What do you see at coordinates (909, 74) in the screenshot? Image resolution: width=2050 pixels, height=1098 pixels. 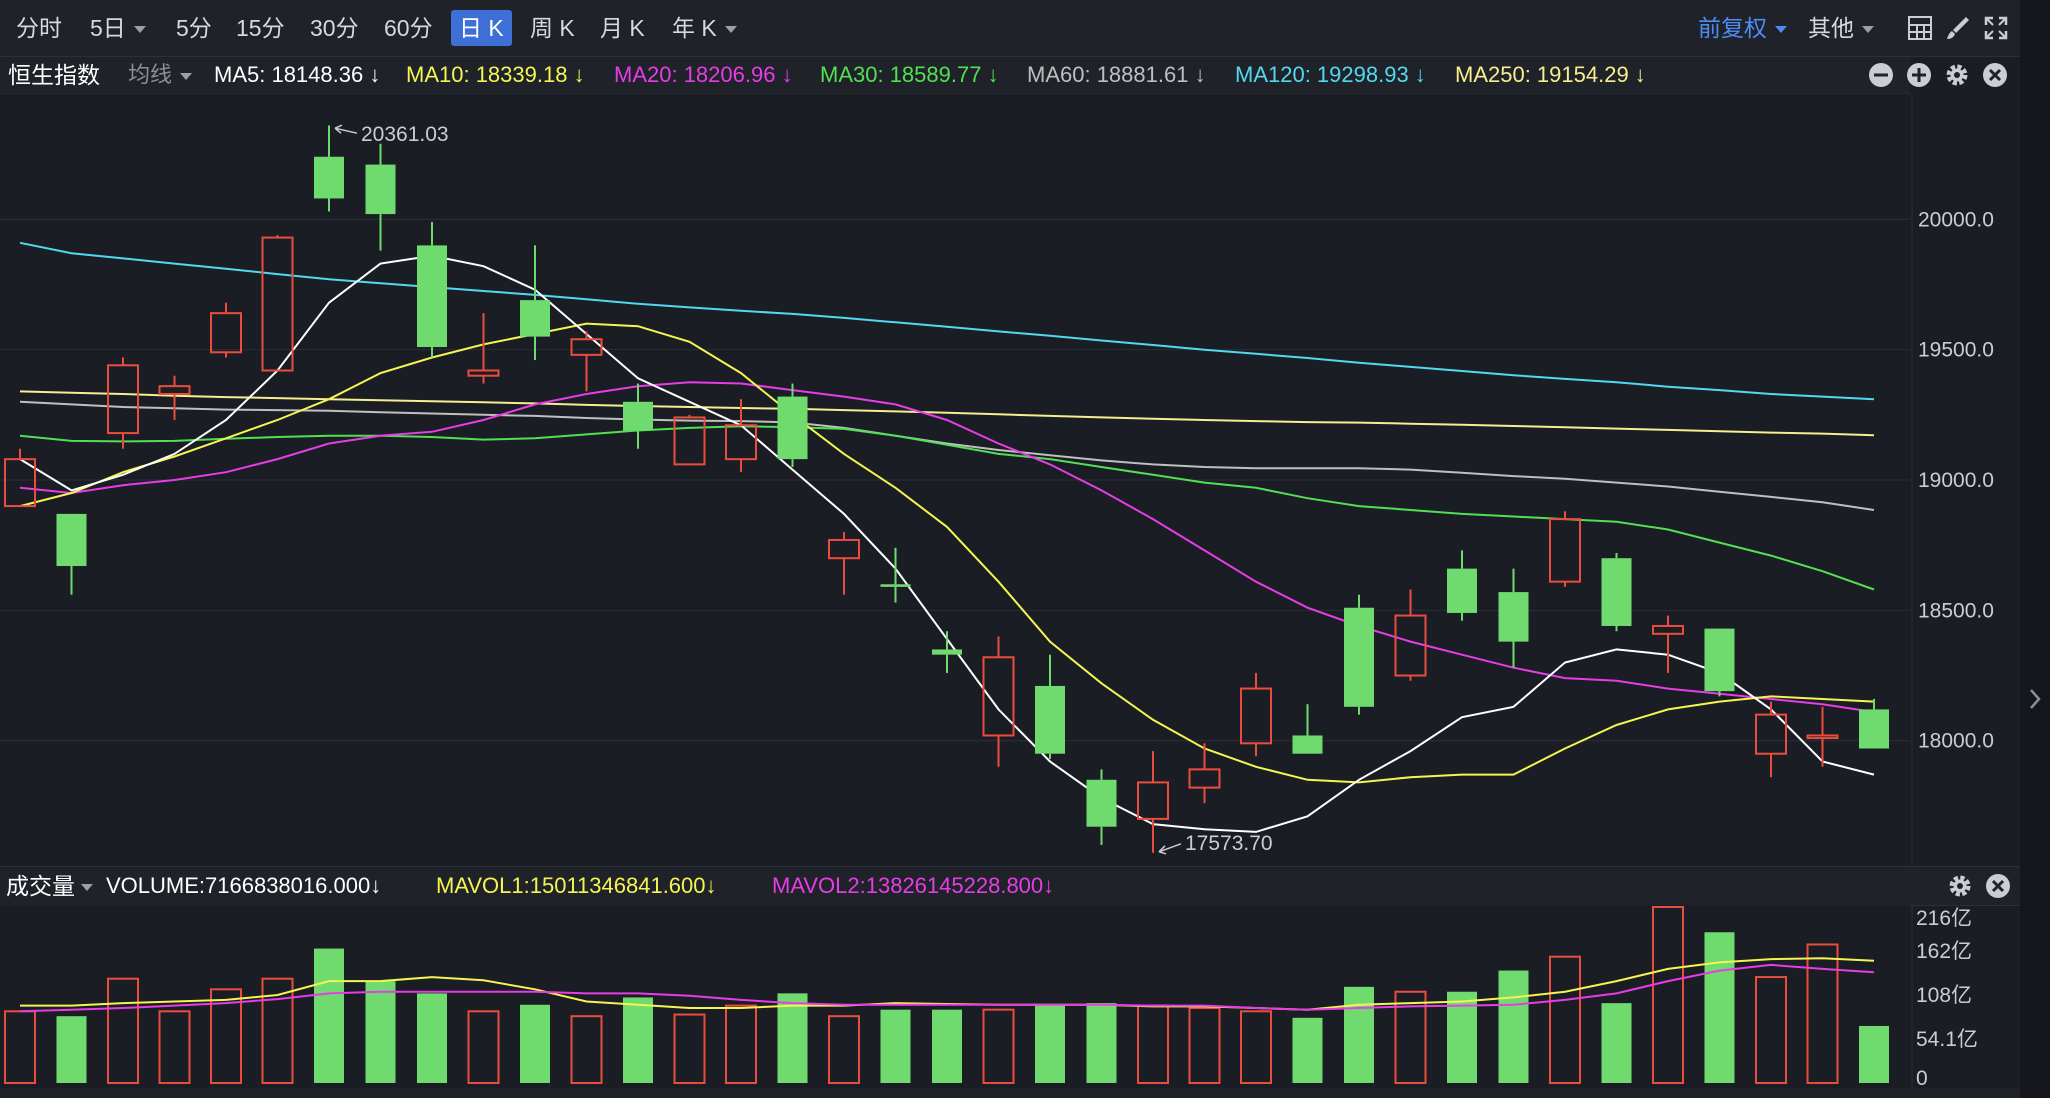 I see `ma30-value: MA30: 18589.77 ↓` at bounding box center [909, 74].